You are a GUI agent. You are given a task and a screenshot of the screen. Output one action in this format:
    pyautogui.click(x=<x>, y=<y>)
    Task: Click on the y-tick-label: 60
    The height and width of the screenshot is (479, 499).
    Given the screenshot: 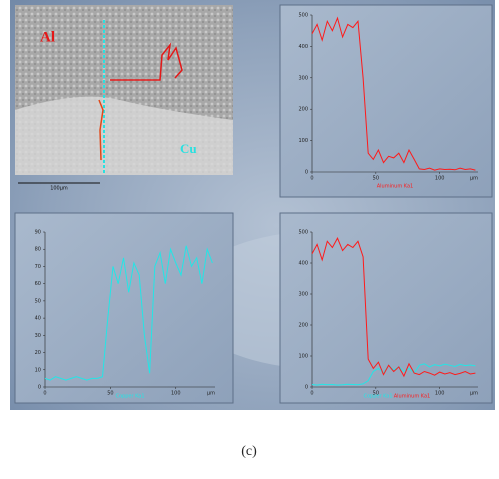 What is the action you would take?
    pyautogui.click(x=38, y=284)
    